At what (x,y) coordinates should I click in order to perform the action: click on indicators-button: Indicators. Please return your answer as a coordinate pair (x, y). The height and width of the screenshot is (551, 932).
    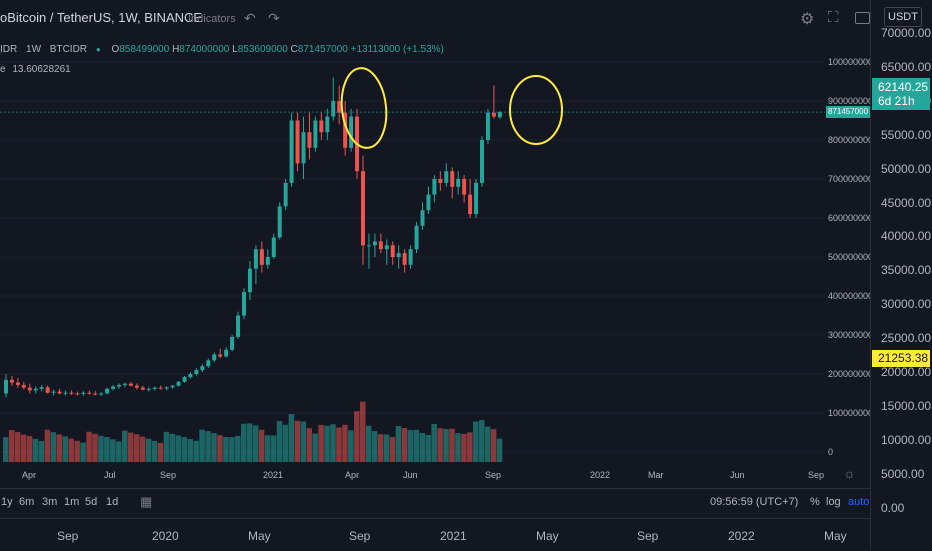
    Looking at the image, I should click on (212, 19).